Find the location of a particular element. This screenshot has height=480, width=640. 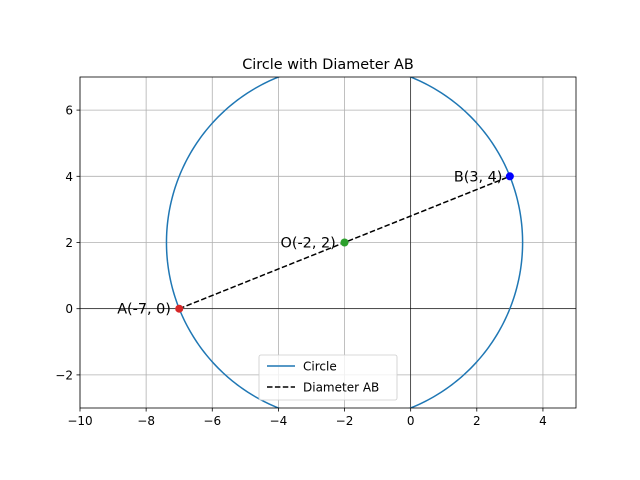

x-tick-label: 0 is located at coordinates (411, 421).